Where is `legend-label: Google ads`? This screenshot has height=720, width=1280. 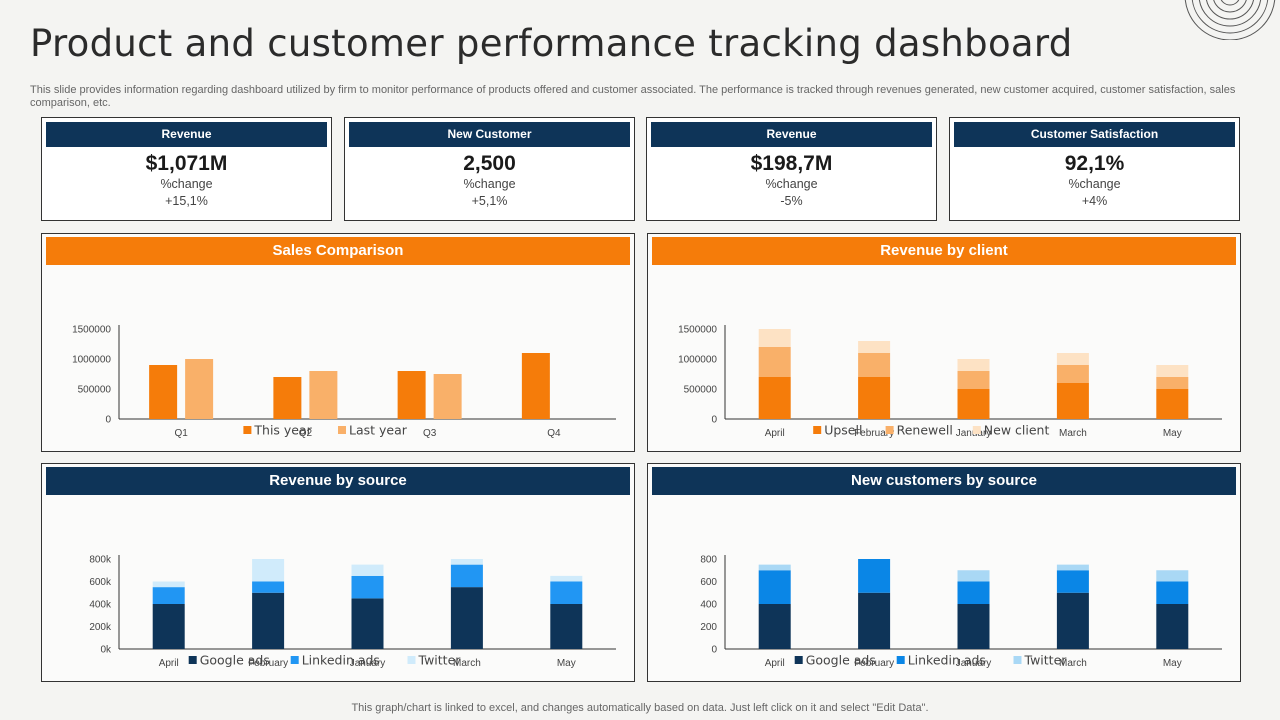
legend-label: Google ads is located at coordinates (841, 660).